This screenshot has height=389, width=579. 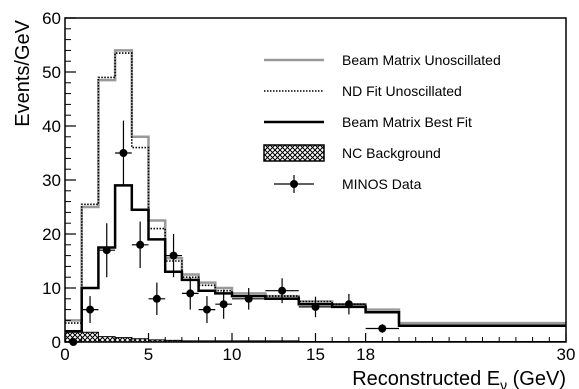 I want to click on legend-entry-nd-fit-unoscillated: ND Fit Unoscillated, so click(x=363, y=91).